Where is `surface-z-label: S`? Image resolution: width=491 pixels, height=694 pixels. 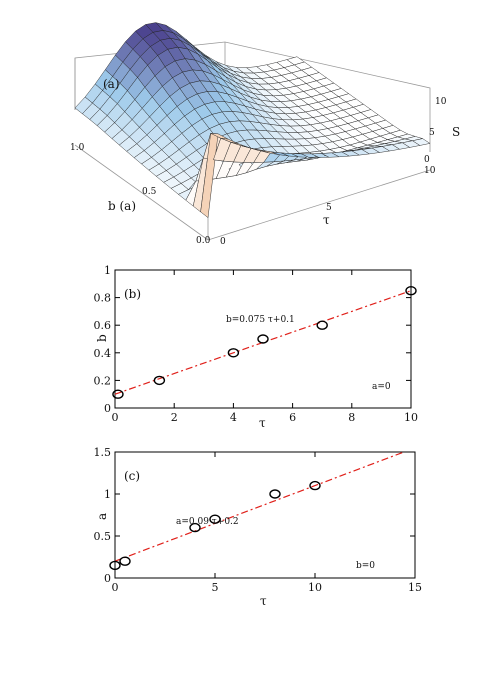 surface-z-label: S is located at coordinates (456, 132).